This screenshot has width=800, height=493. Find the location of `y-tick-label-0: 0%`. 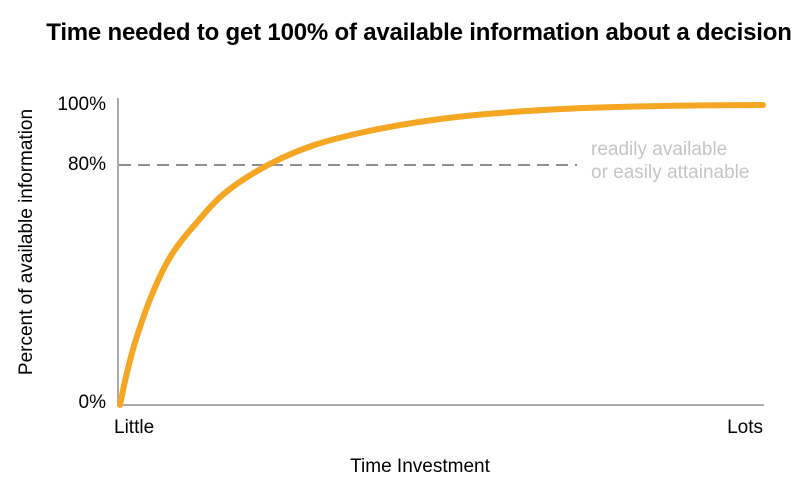

y-tick-label-0: 0% is located at coordinates (92, 402).